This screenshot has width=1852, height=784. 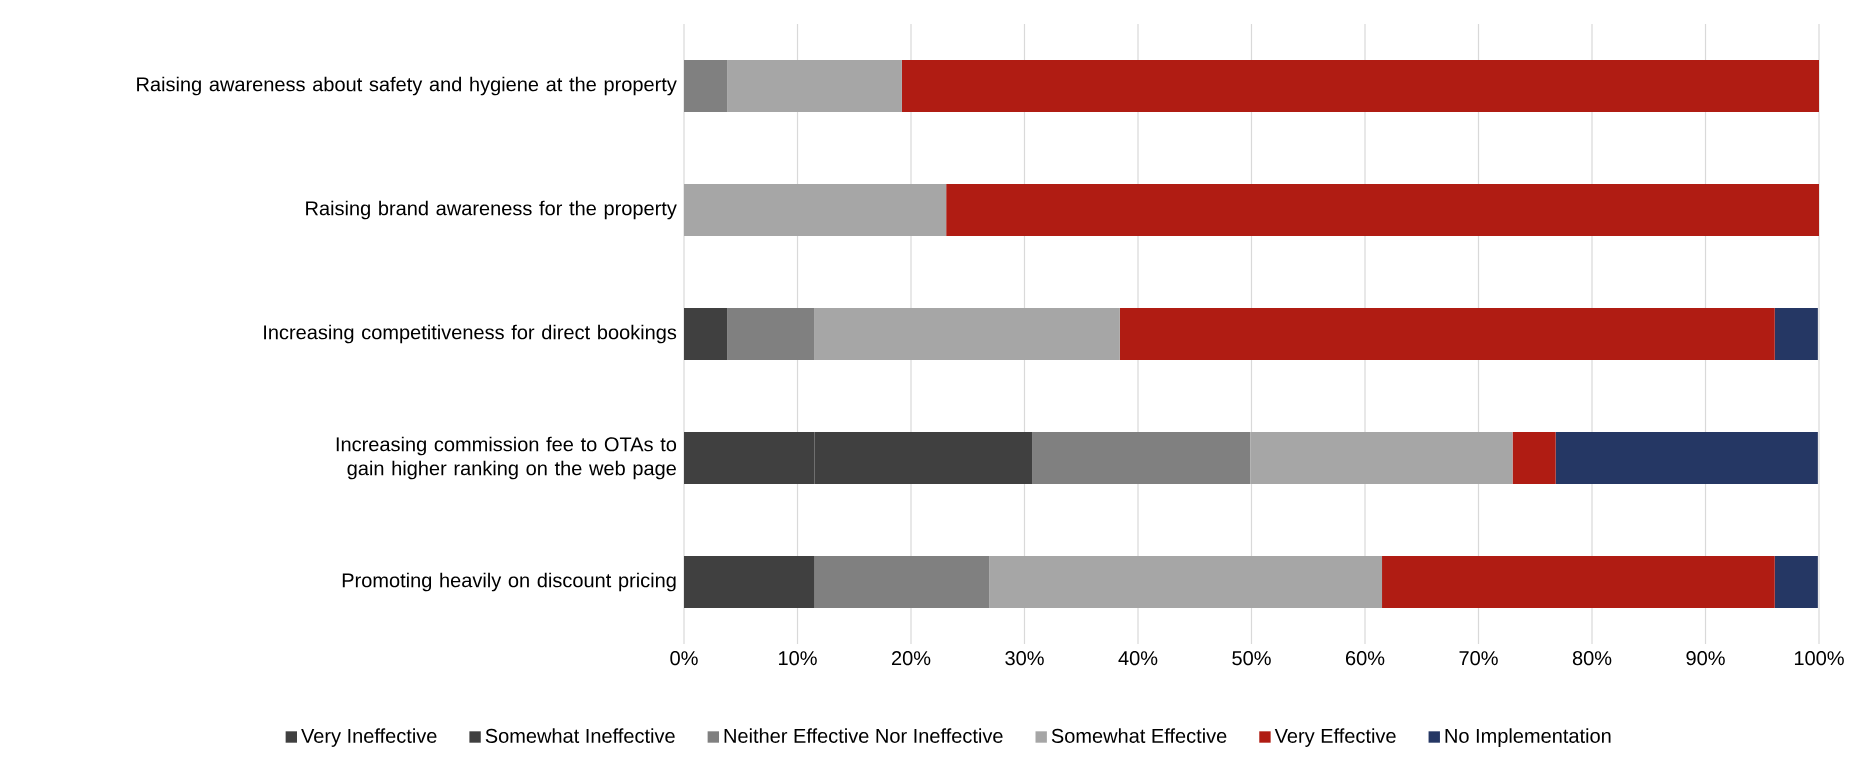 I want to click on x-tick-label: 10%, so click(x=798, y=658).